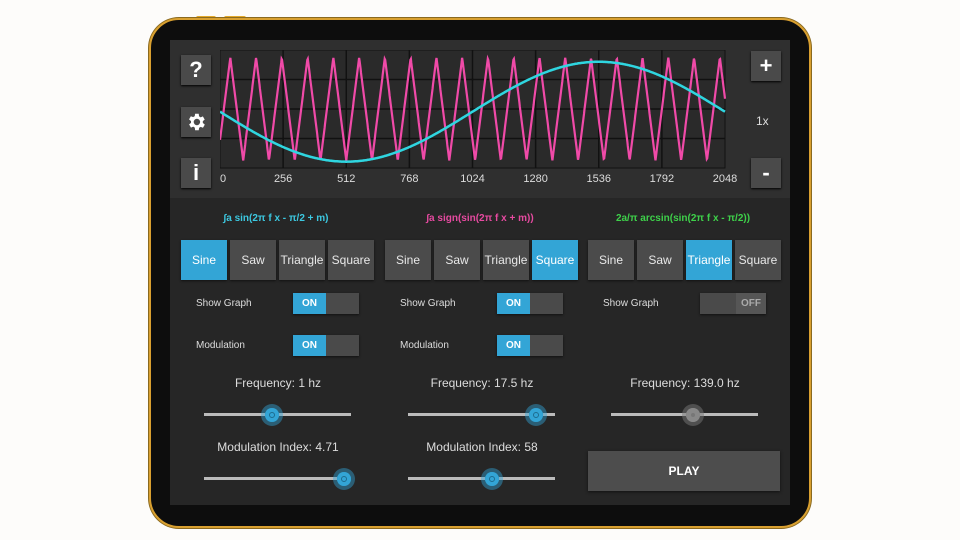 This screenshot has height=540, width=960. I want to click on settings-button, so click(196, 122).